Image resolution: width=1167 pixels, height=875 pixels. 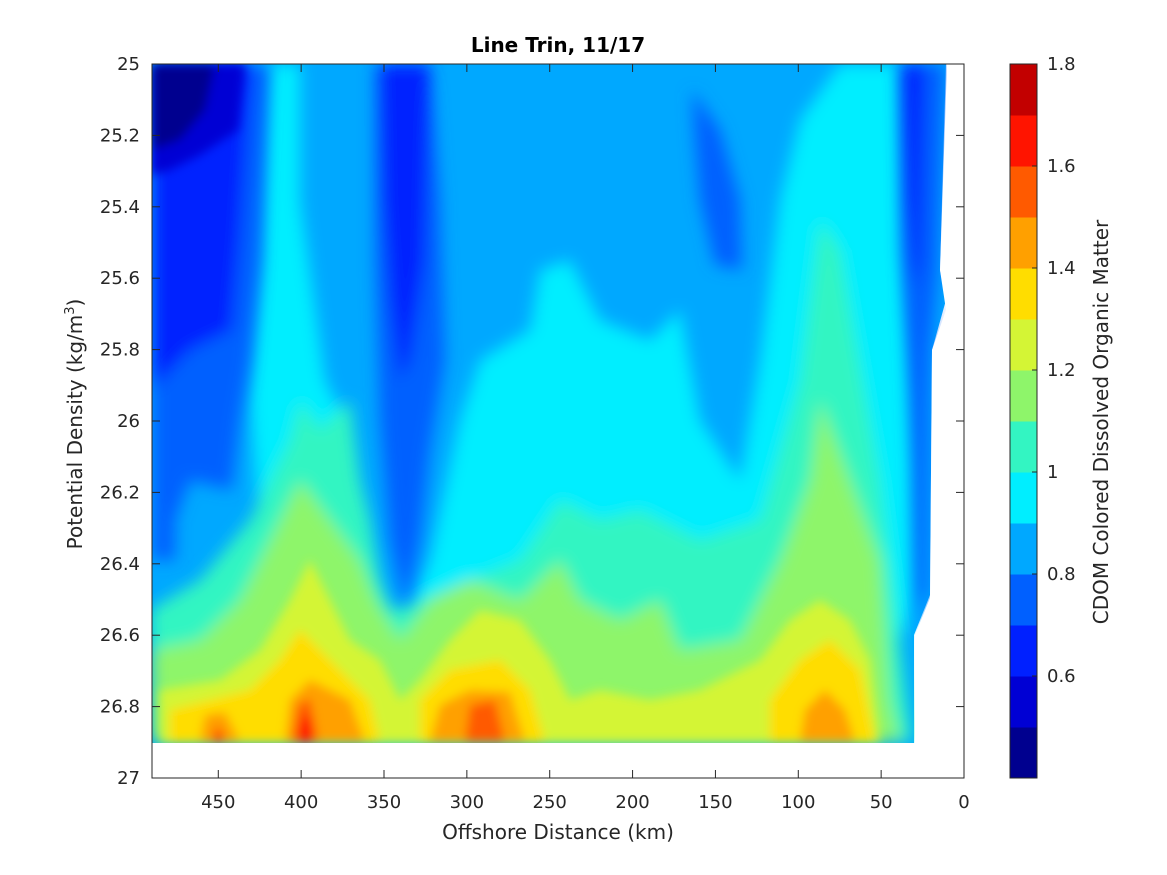 I want to click on x-tick-label: 100, so click(x=798, y=802).